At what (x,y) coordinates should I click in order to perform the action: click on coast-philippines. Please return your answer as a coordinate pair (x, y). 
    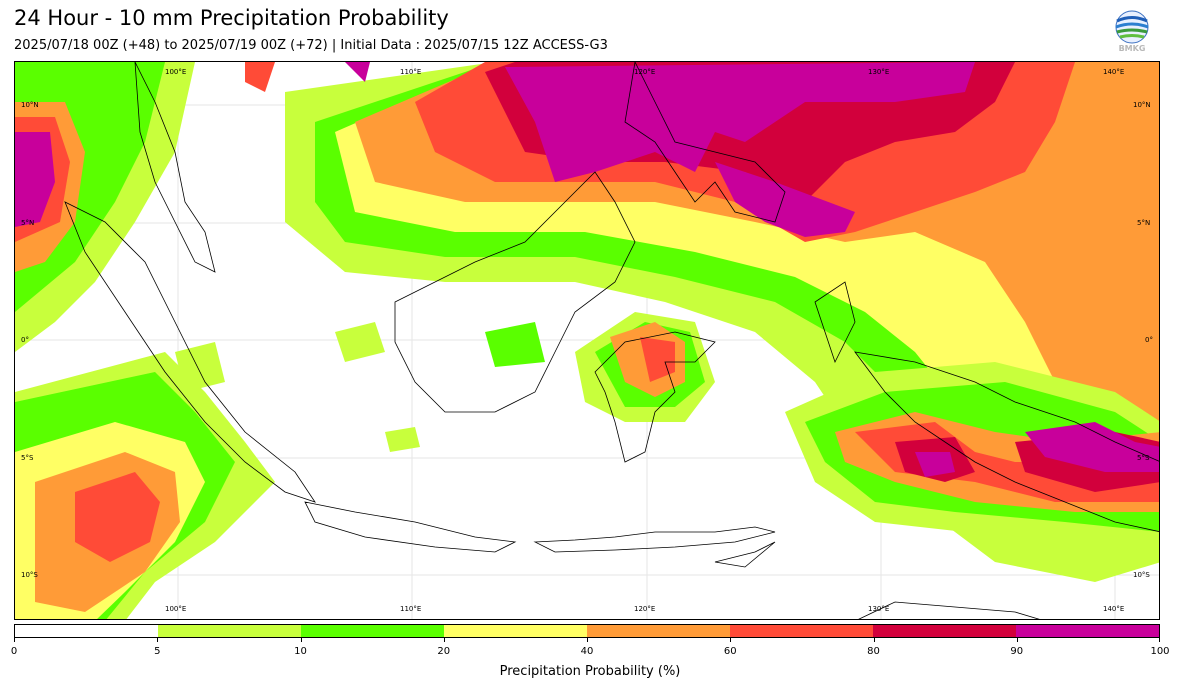
    Looking at the image, I should click on (705, 142).